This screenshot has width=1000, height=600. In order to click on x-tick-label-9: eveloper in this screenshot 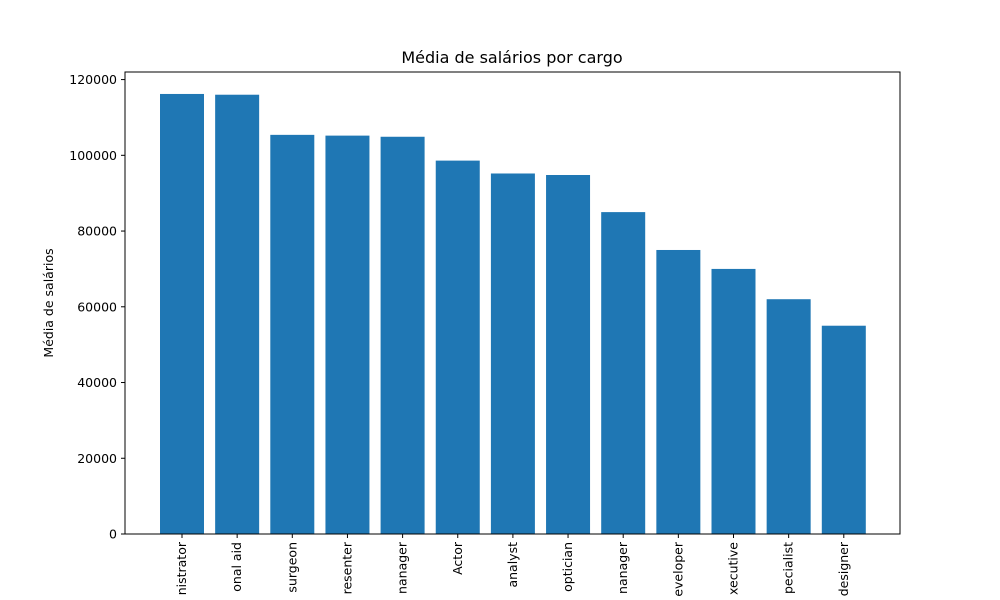, I will do `click(677, 569)`.